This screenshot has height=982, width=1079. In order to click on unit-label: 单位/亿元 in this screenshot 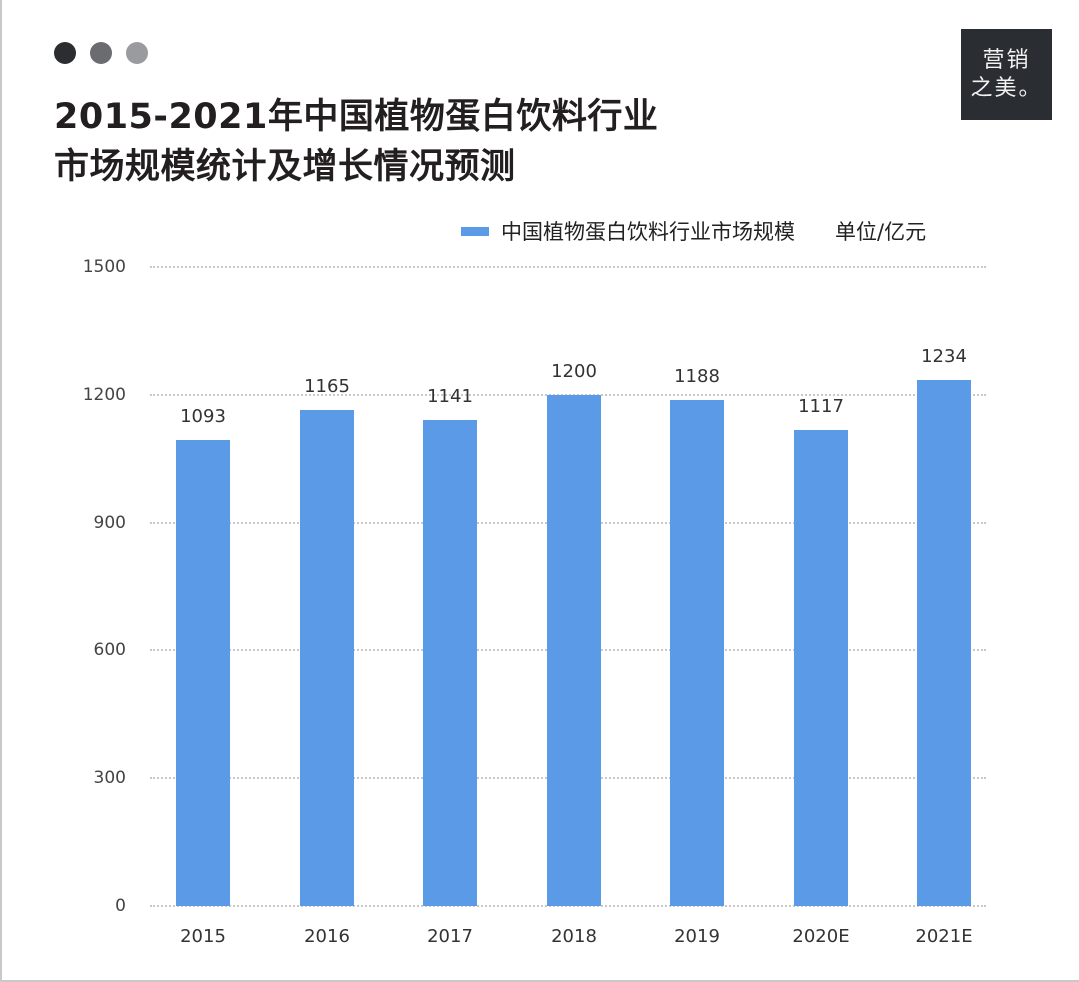, I will do `click(881, 232)`.